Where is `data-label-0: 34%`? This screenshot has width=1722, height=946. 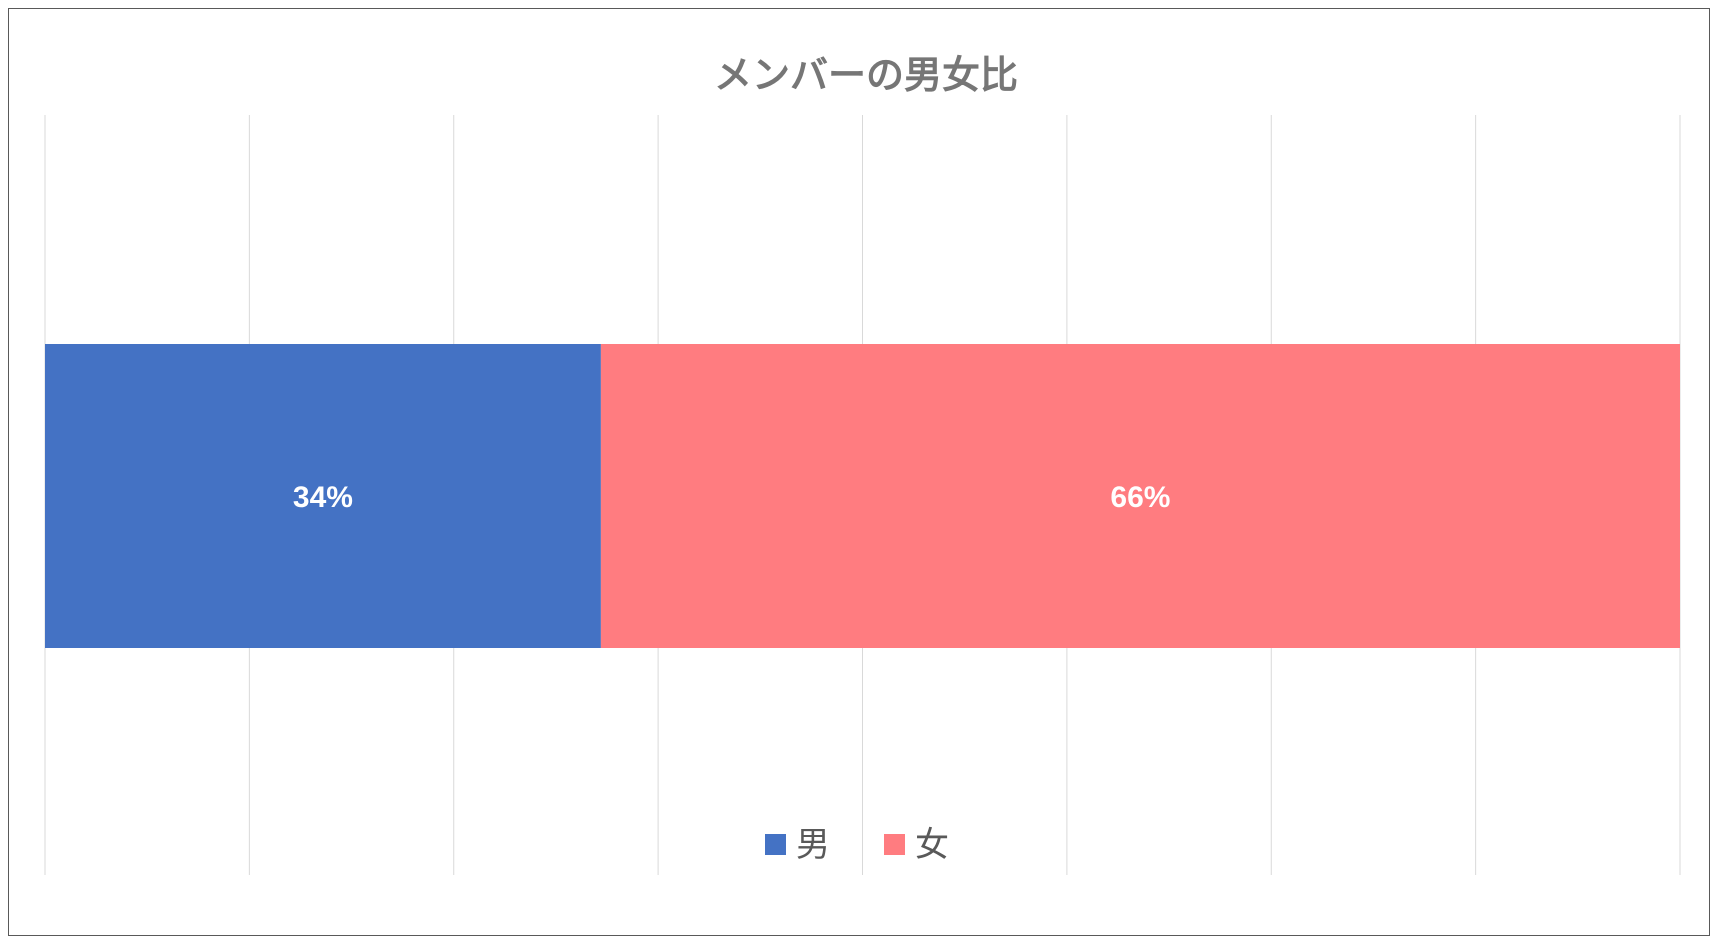 data-label-0: 34% is located at coordinates (323, 497).